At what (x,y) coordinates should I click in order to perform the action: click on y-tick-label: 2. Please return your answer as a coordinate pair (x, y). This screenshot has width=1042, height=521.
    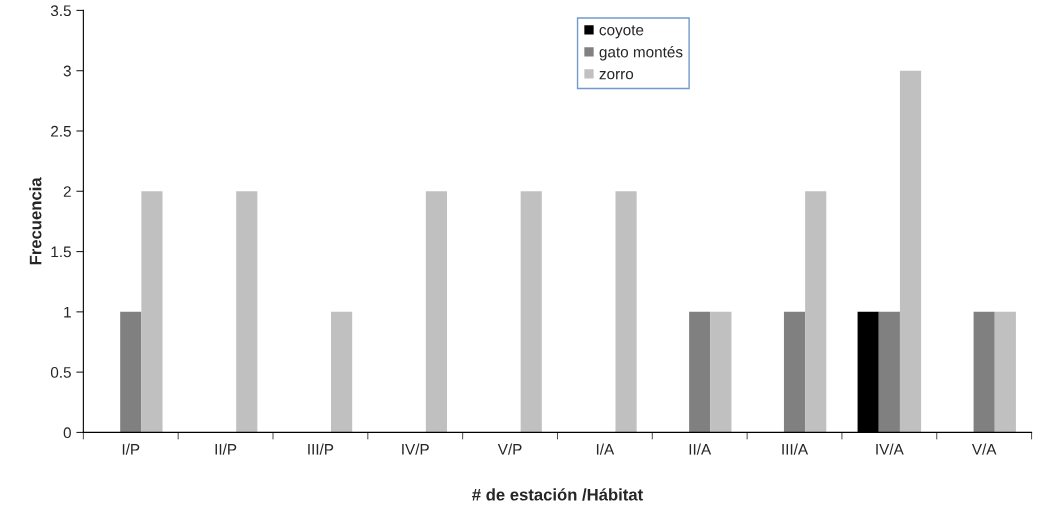
    Looking at the image, I should click on (67, 191).